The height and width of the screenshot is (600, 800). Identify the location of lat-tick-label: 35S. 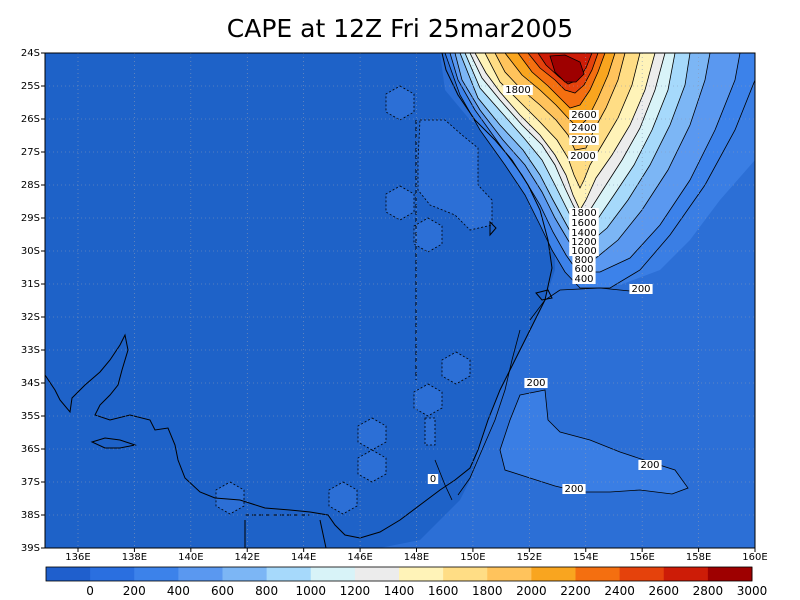
(30, 416).